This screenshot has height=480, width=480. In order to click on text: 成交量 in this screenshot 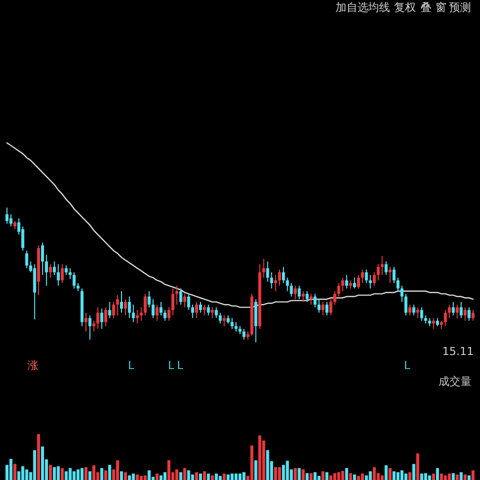, I will do `click(455, 381)`.